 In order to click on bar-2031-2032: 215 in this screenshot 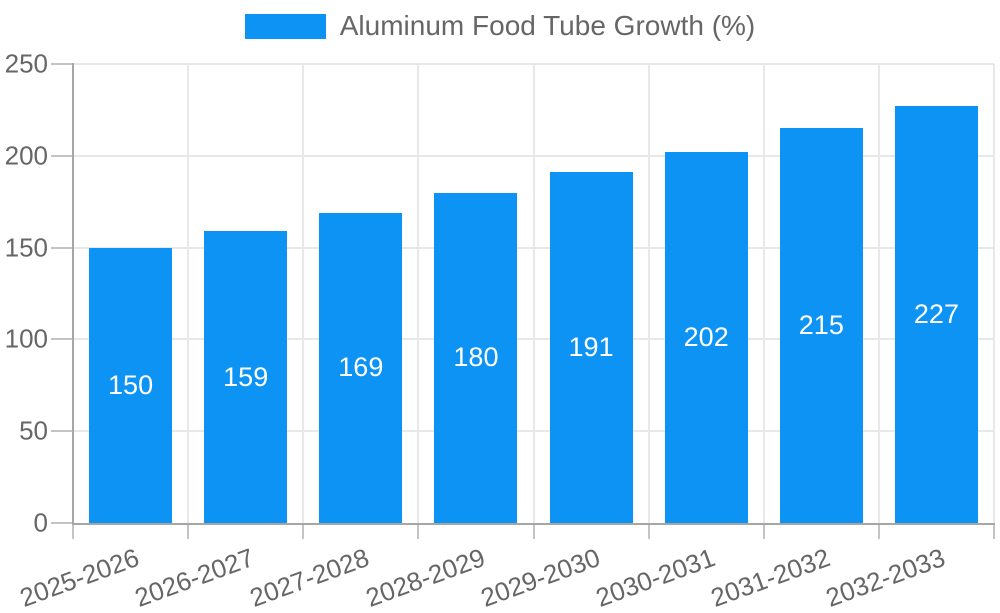, I will do `click(821, 325)`.